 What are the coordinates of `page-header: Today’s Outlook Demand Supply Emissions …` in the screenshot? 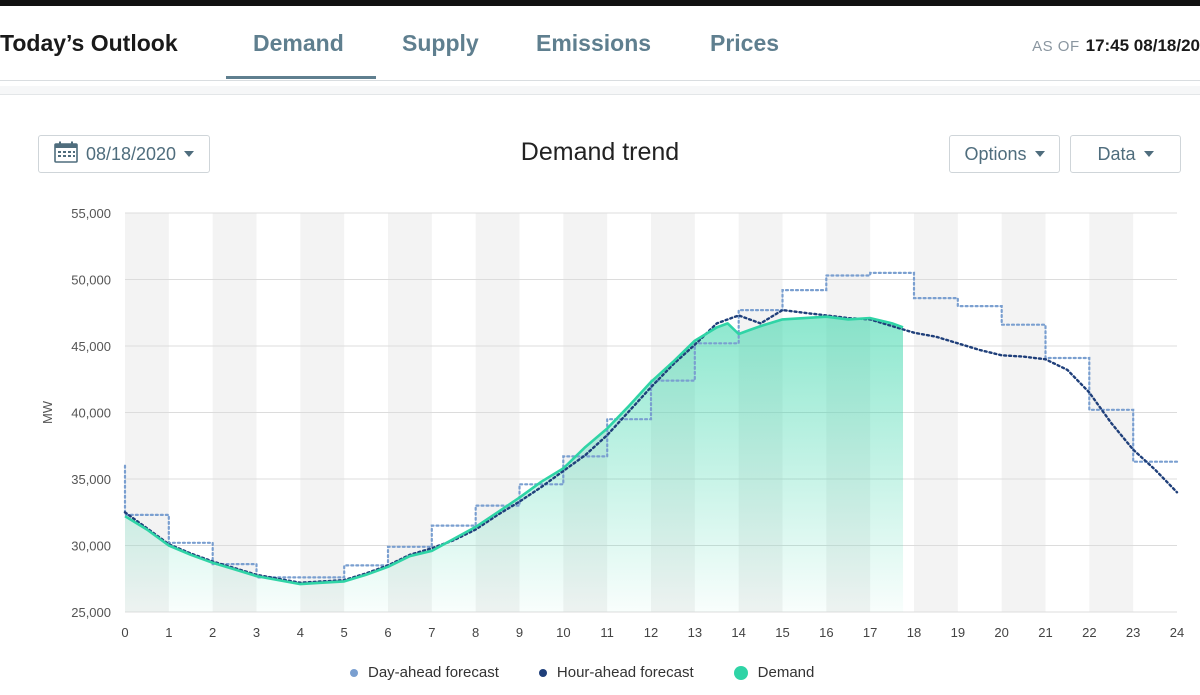 It's located at (600, 43).